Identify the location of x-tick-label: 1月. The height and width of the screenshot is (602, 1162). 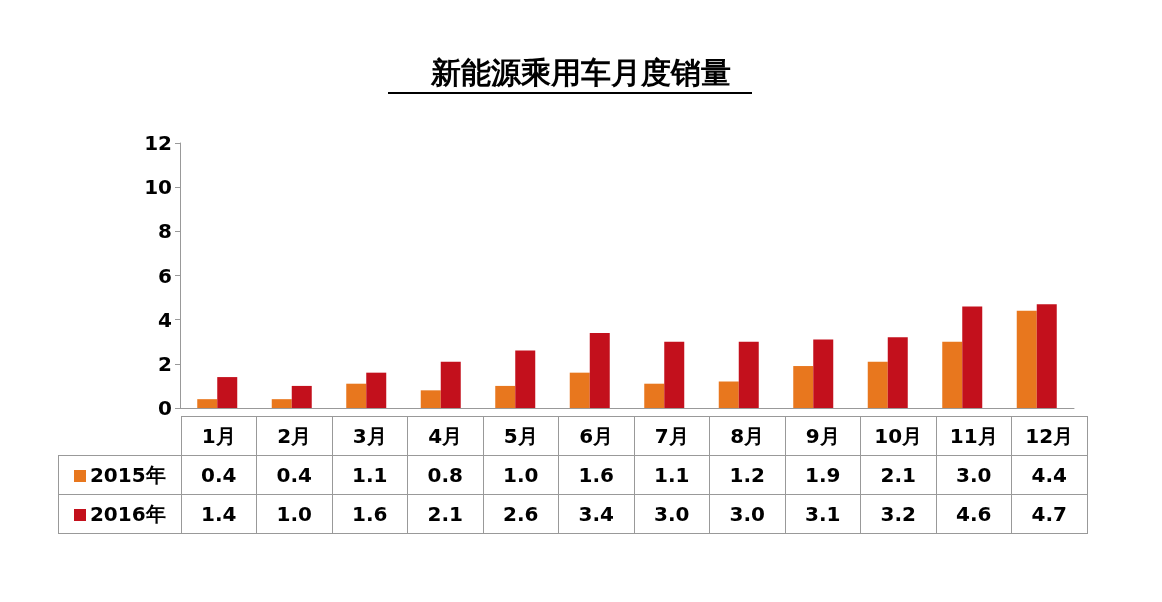
(219, 436).